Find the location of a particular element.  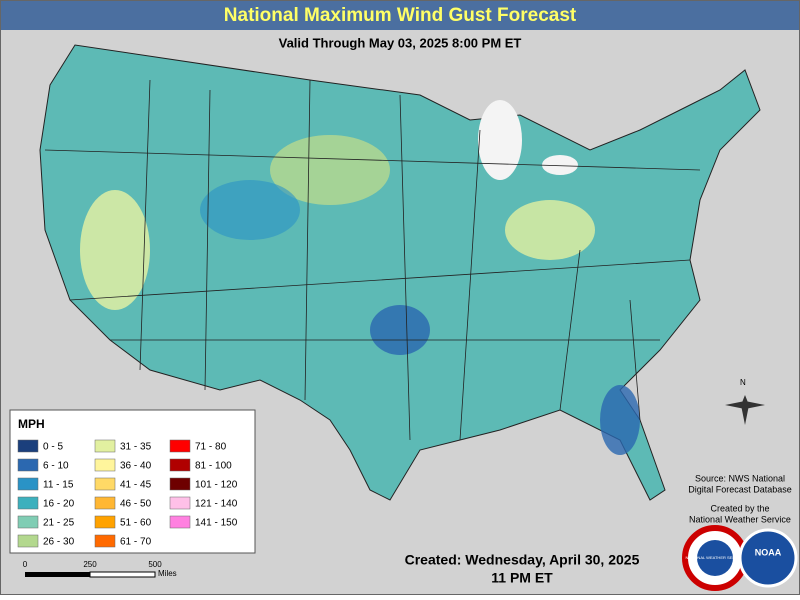

legend-label: 6 - 10 is located at coordinates (56, 466).